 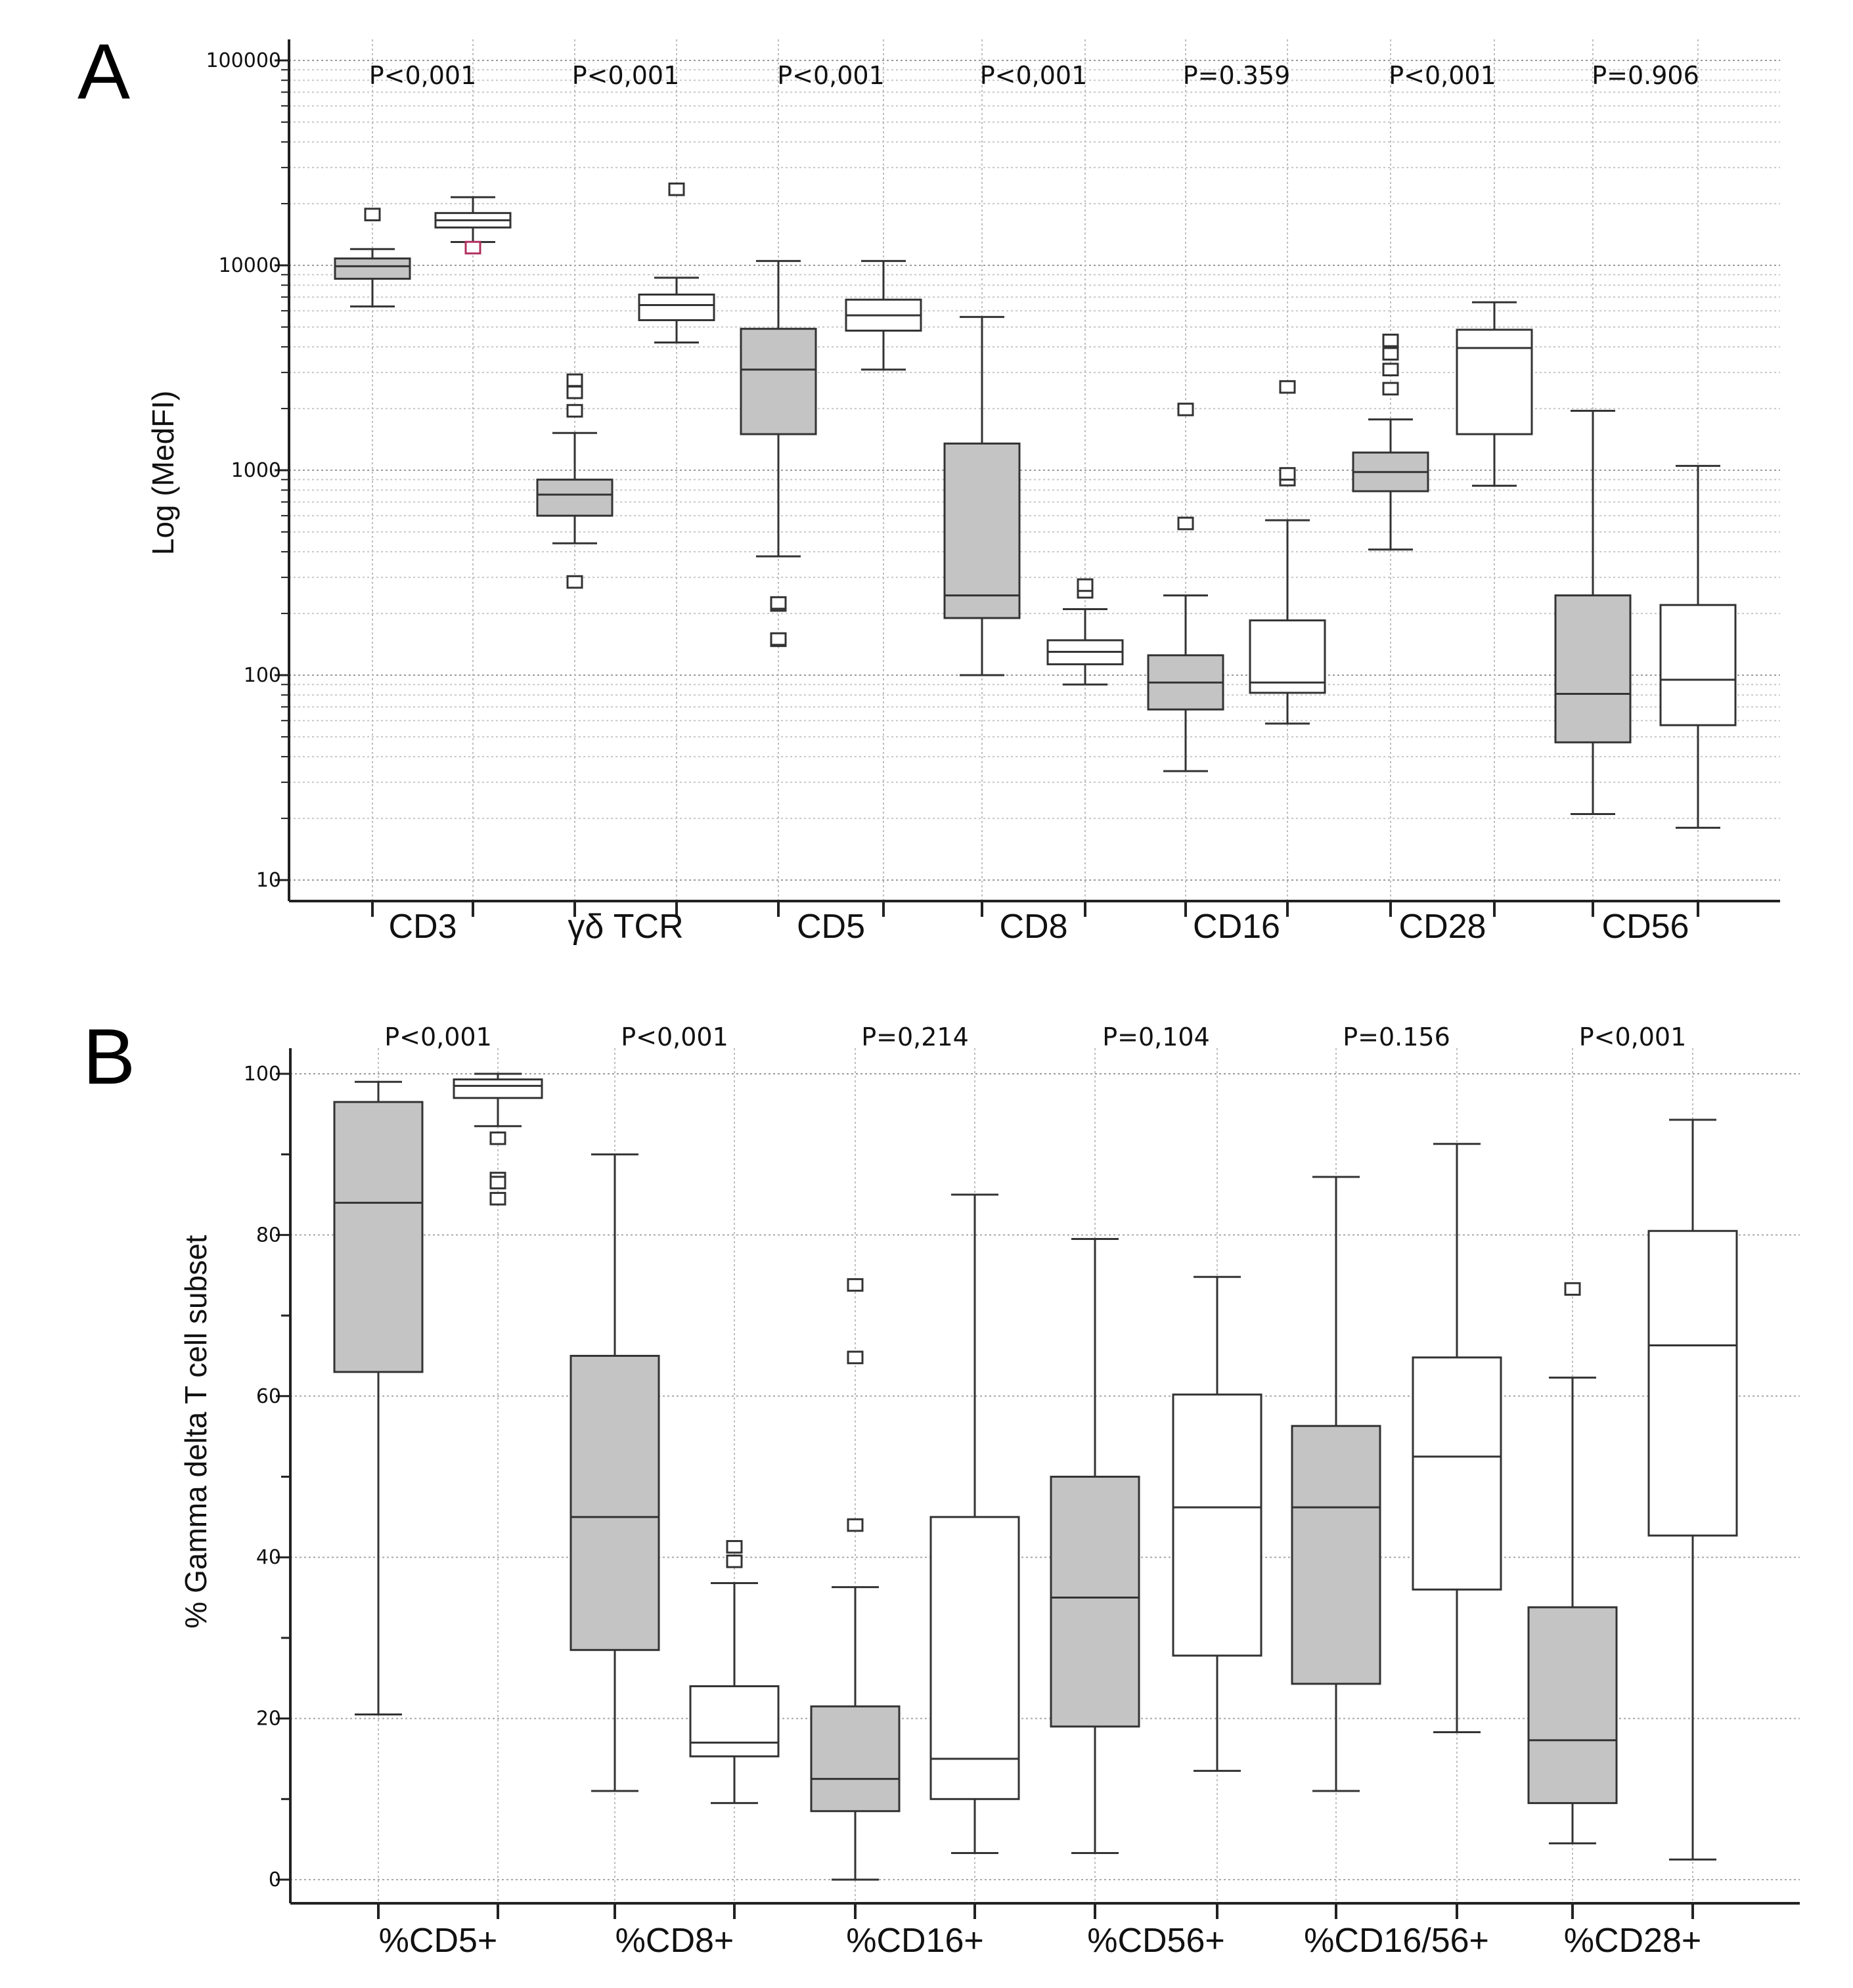 What do you see at coordinates (1156, 1941) in the screenshot?
I see `x-category-label: %CD56+` at bounding box center [1156, 1941].